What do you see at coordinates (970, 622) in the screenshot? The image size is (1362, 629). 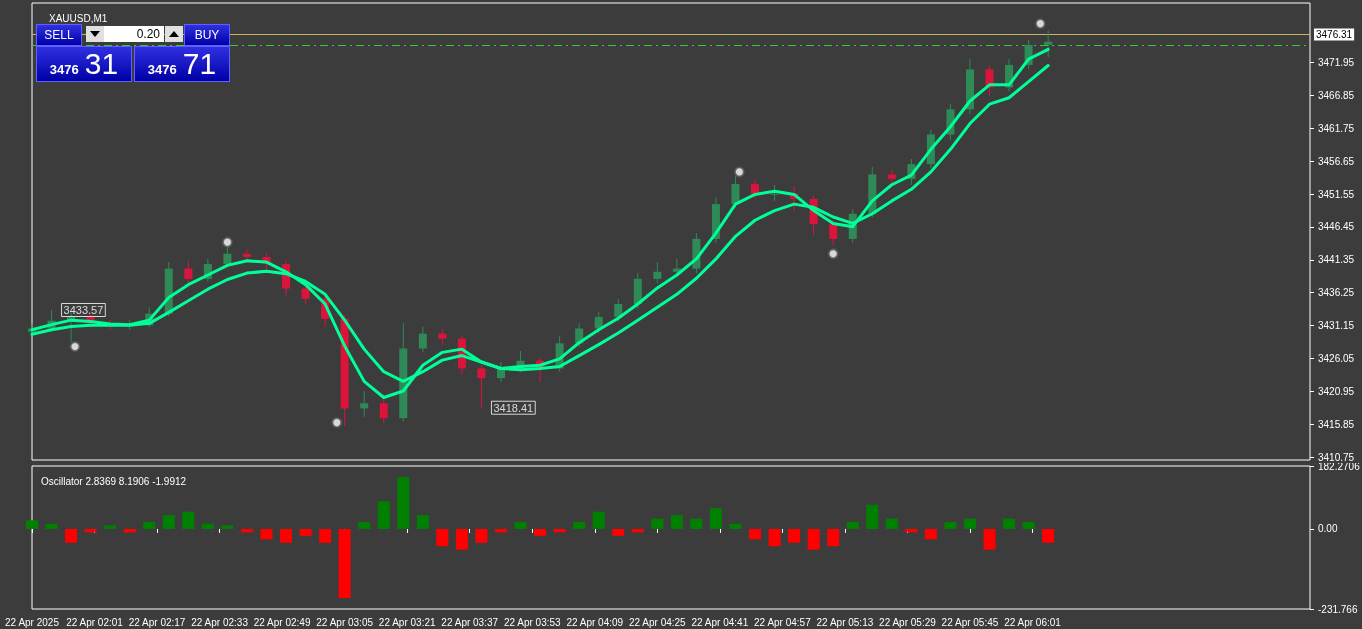 I see `x-tick-label: 22 Apr 05:45` at bounding box center [970, 622].